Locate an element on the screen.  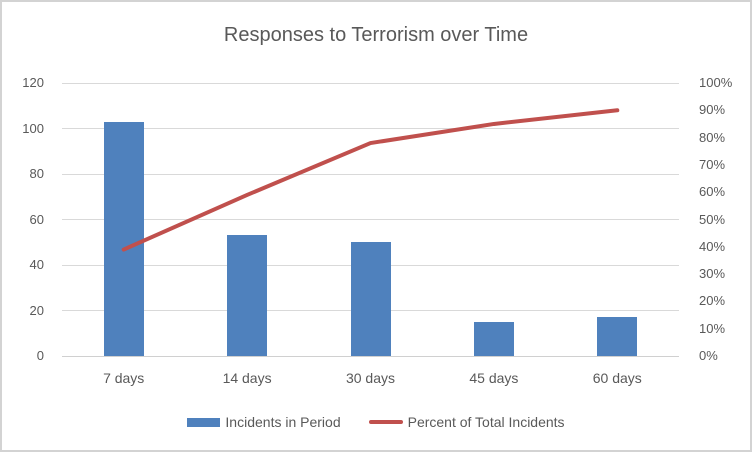
legend-item-line: Percent of Total Incidents is located at coordinates (466, 422).